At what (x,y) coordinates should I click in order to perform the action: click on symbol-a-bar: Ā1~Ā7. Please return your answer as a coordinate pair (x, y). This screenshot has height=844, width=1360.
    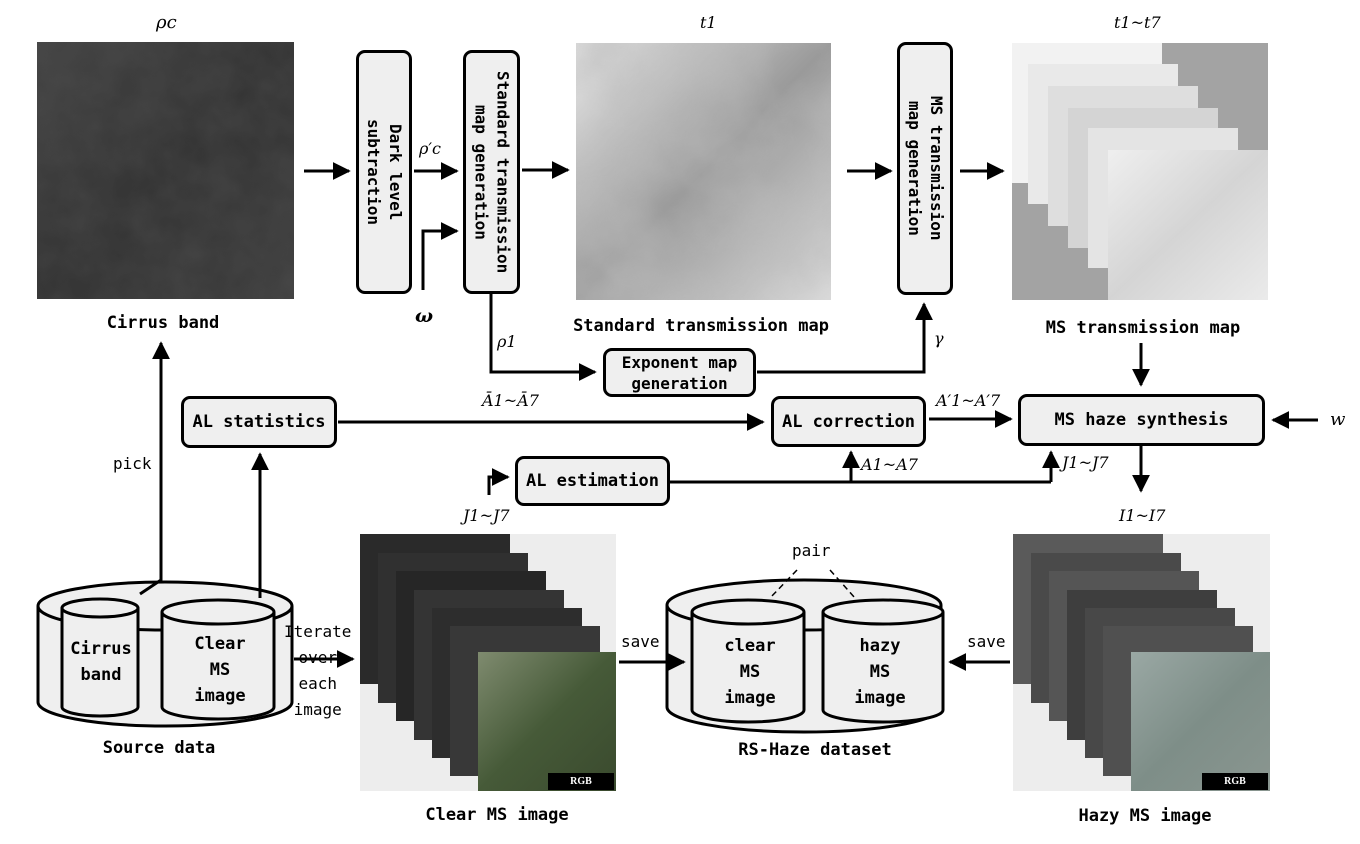
    Looking at the image, I should click on (510, 400).